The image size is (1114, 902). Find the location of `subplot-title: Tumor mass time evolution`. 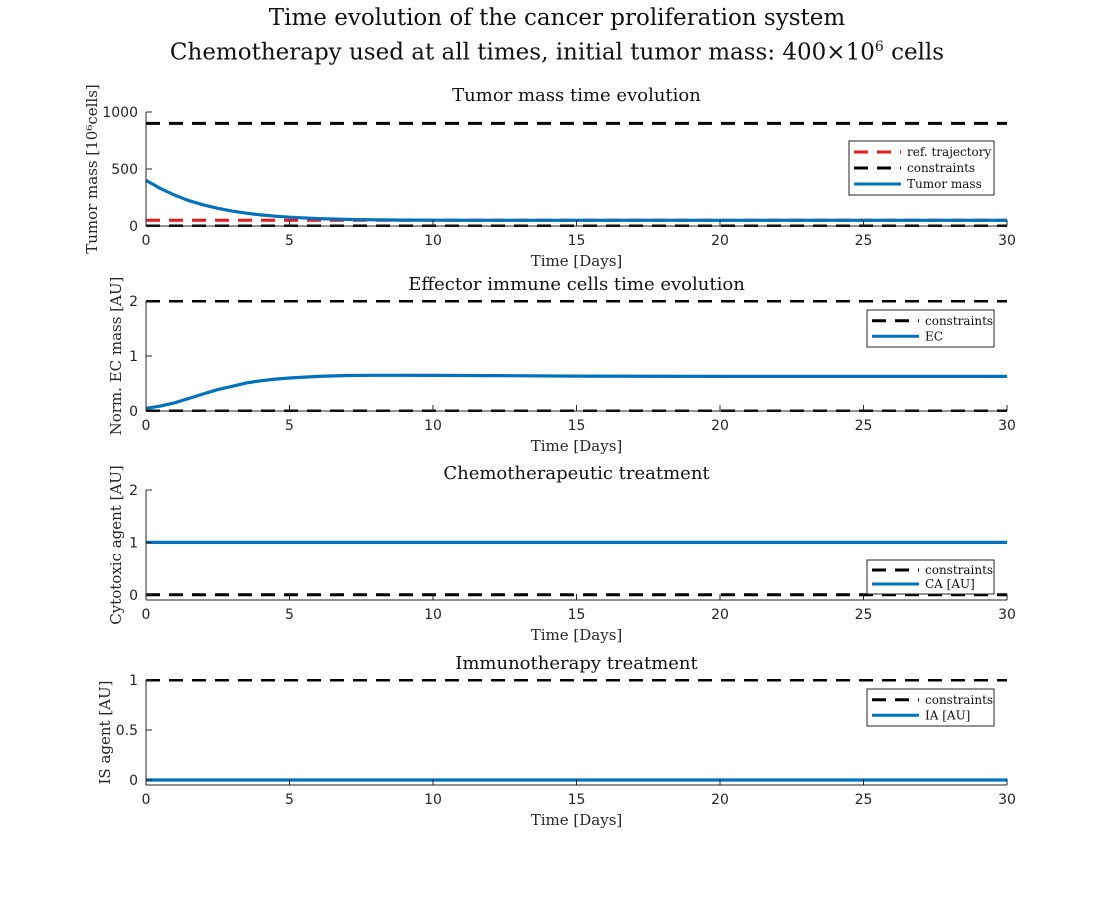

subplot-title: Tumor mass time evolution is located at coordinates (576, 95).